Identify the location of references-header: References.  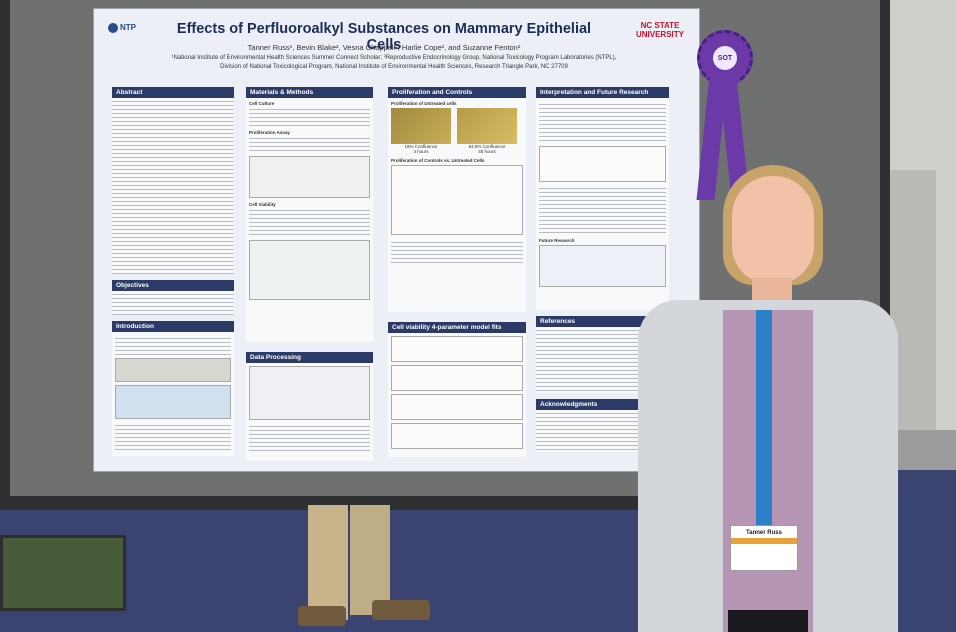
(602, 321).